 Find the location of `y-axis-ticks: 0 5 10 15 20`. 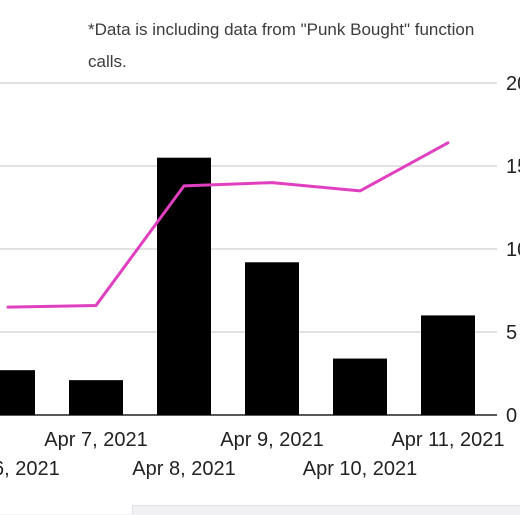

y-axis-ticks: 0 5 10 15 20 is located at coordinates (513, 250).